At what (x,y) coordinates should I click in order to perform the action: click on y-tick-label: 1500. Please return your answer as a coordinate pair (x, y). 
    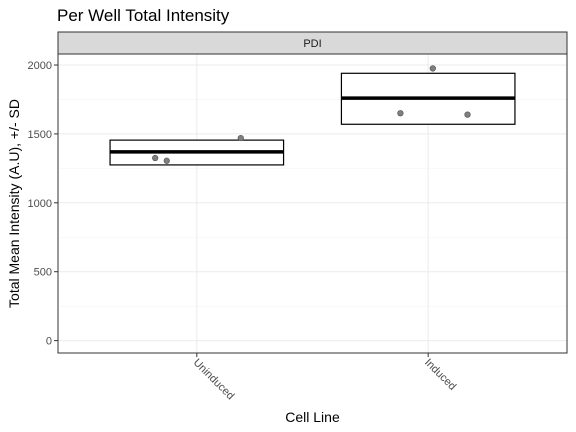
    Looking at the image, I should click on (40, 135).